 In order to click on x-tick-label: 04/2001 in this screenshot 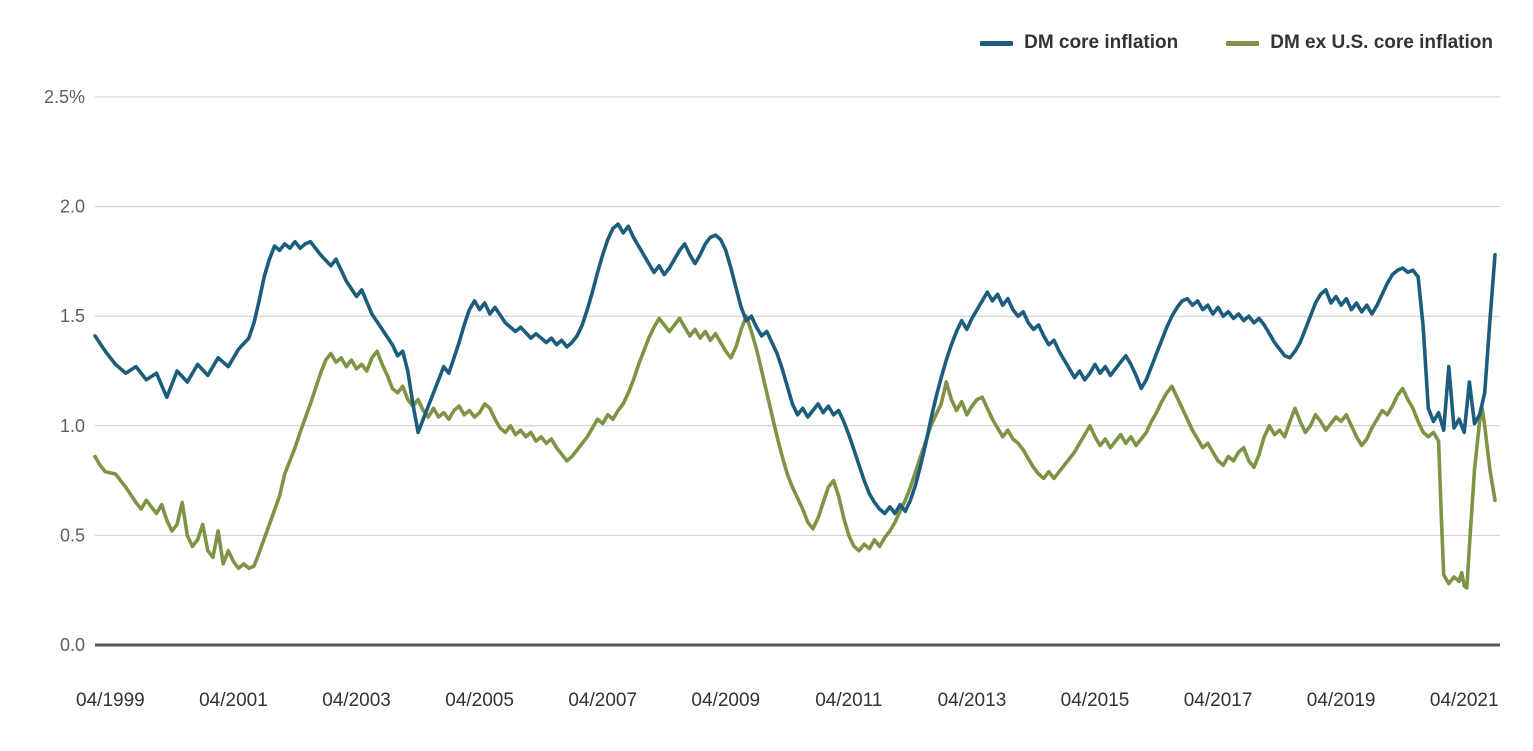, I will do `click(233, 700)`.